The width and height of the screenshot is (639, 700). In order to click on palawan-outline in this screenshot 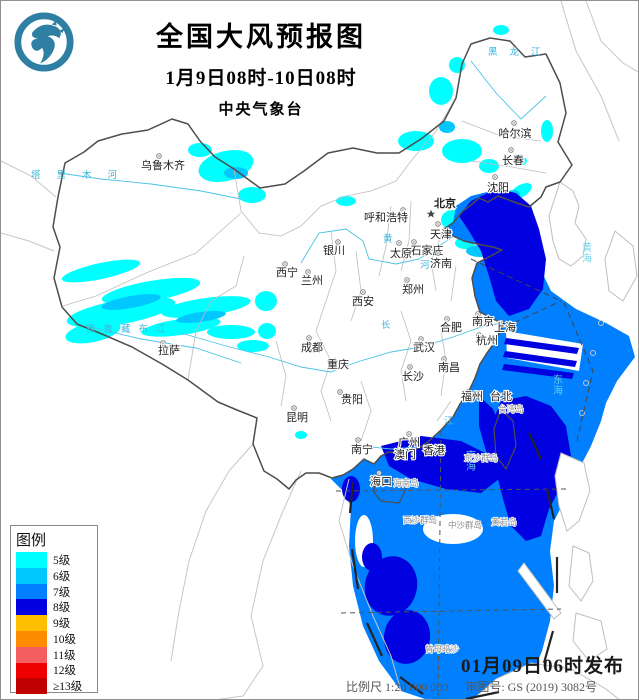, I will do `click(539, 591)`.